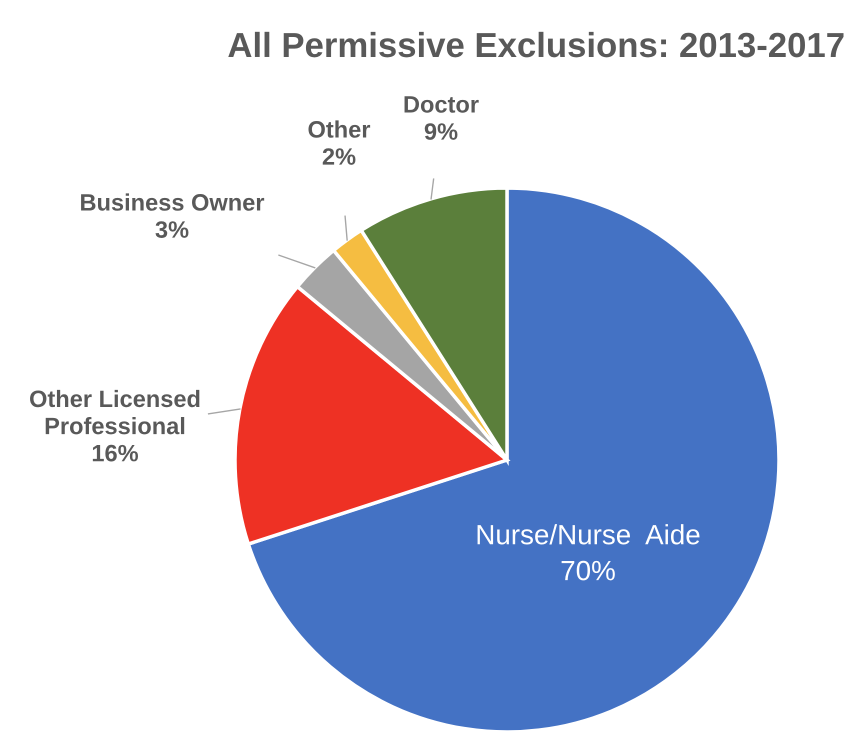 The width and height of the screenshot is (857, 744). Describe the element at coordinates (339, 156) in the screenshot. I see `data-label: 2%` at that location.